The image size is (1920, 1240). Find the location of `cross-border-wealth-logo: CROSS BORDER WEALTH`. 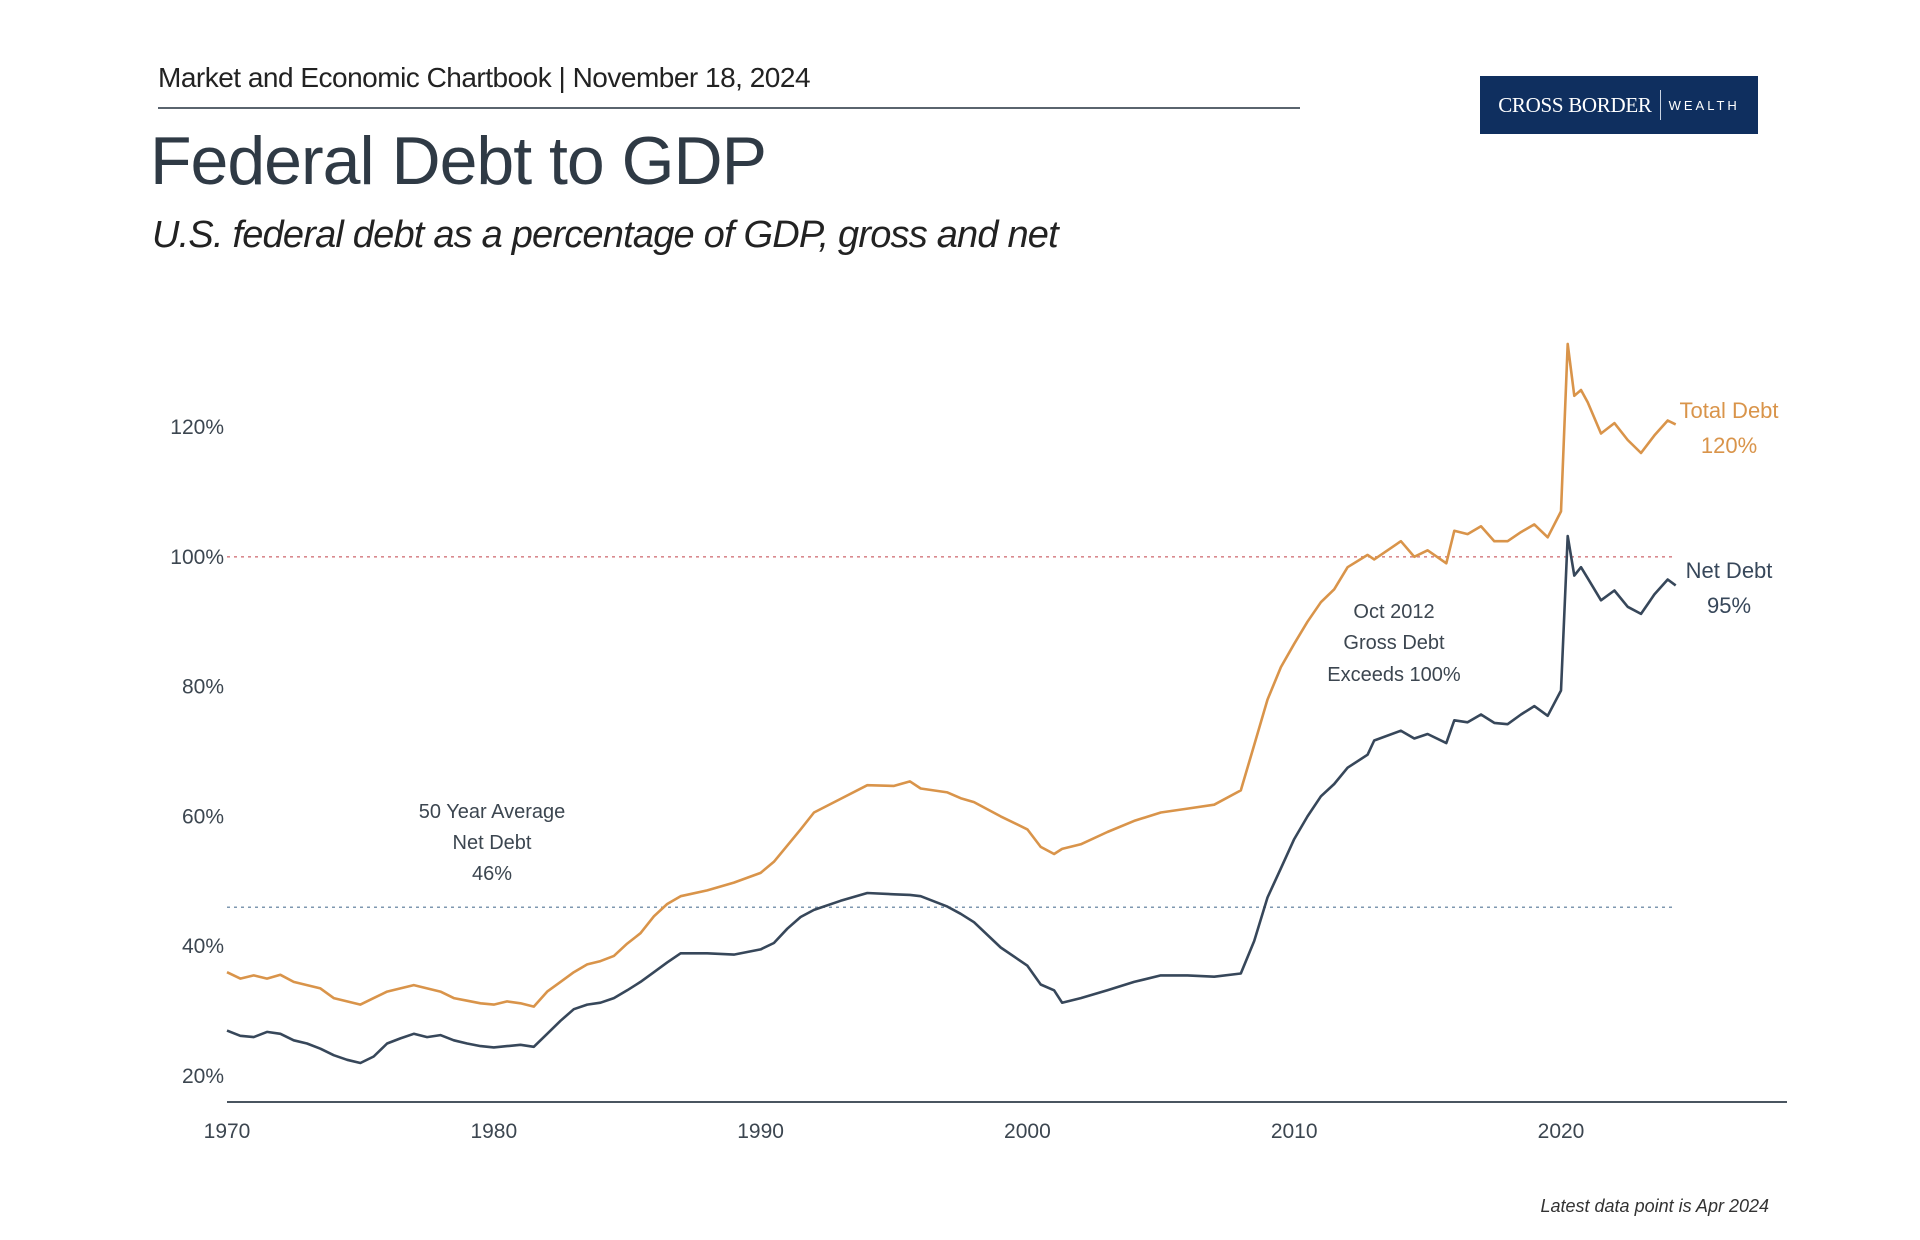

cross-border-wealth-logo: CROSS BORDER WEALTH is located at coordinates (1619, 105).